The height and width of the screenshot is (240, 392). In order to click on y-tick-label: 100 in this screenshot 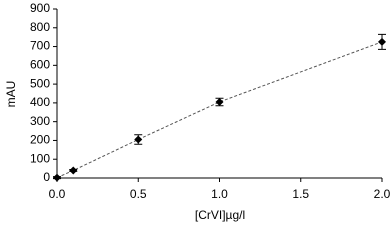, I will do `click(40, 158)`.